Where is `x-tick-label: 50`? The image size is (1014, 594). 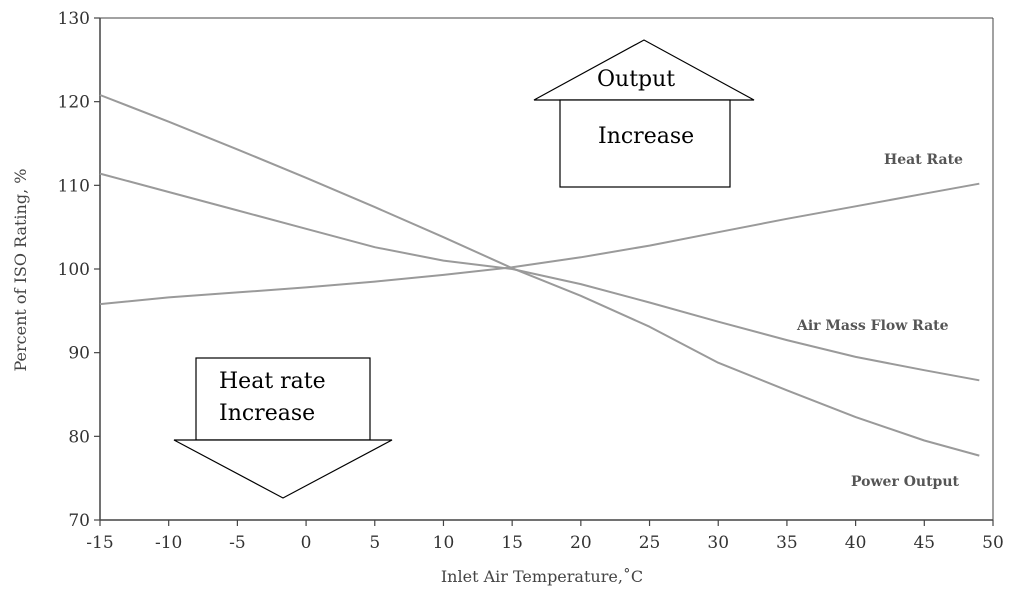 x-tick-label: 50 is located at coordinates (993, 543).